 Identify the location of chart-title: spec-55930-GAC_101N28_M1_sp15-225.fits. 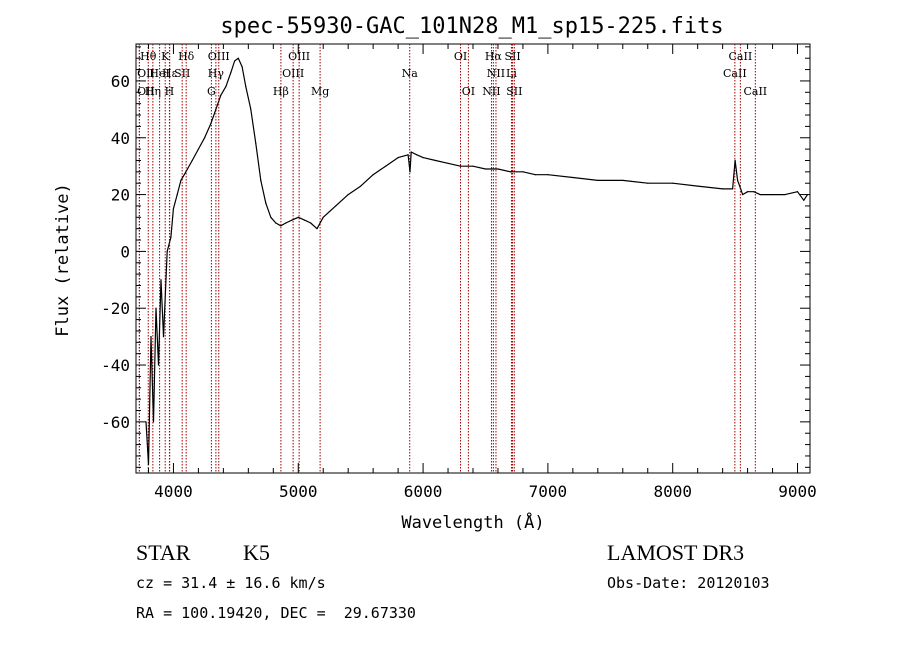
(471, 26).